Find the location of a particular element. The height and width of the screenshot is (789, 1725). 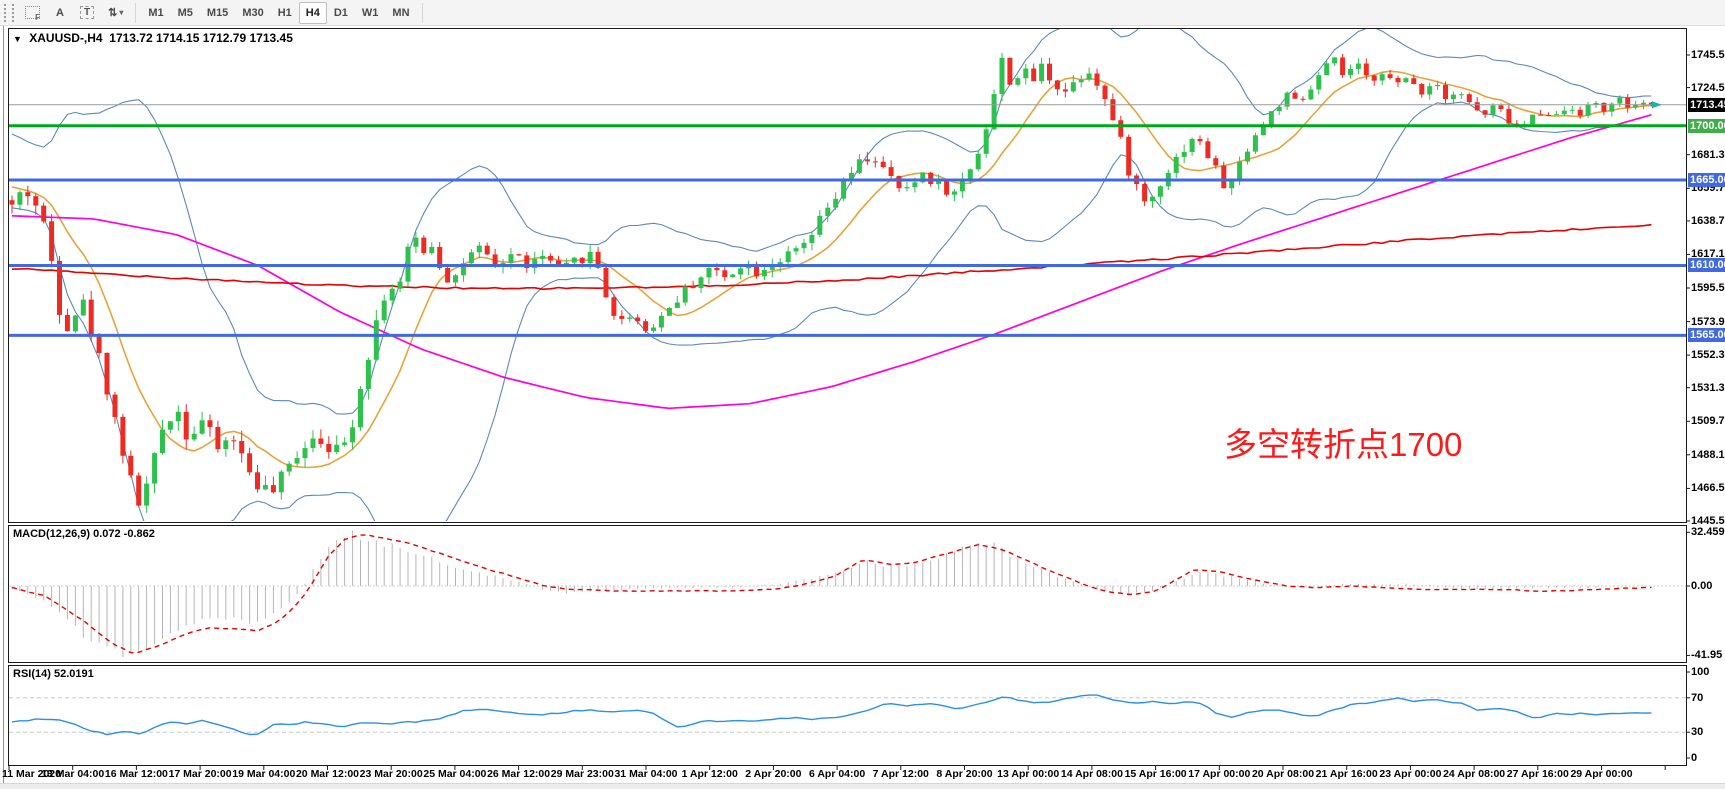

symbol-label: XAUUSD-,H4 is located at coordinates (66, 38).